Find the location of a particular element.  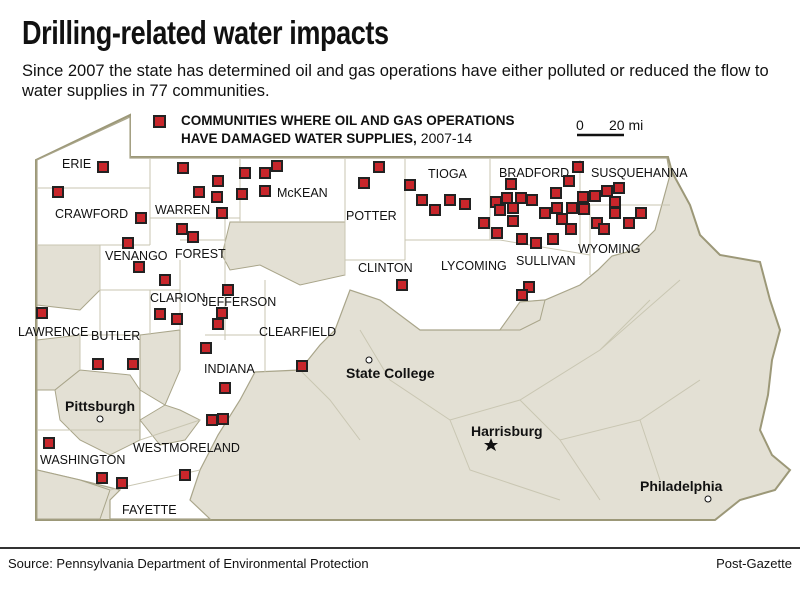

county-label-sullivan: SULLIVAN is located at coordinates (546, 261).